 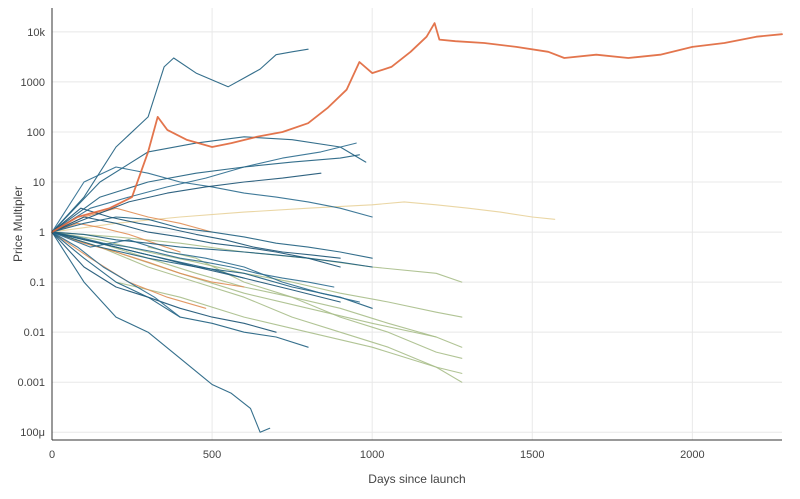 I want to click on y-tick-label: 0.01, so click(x=34, y=333).